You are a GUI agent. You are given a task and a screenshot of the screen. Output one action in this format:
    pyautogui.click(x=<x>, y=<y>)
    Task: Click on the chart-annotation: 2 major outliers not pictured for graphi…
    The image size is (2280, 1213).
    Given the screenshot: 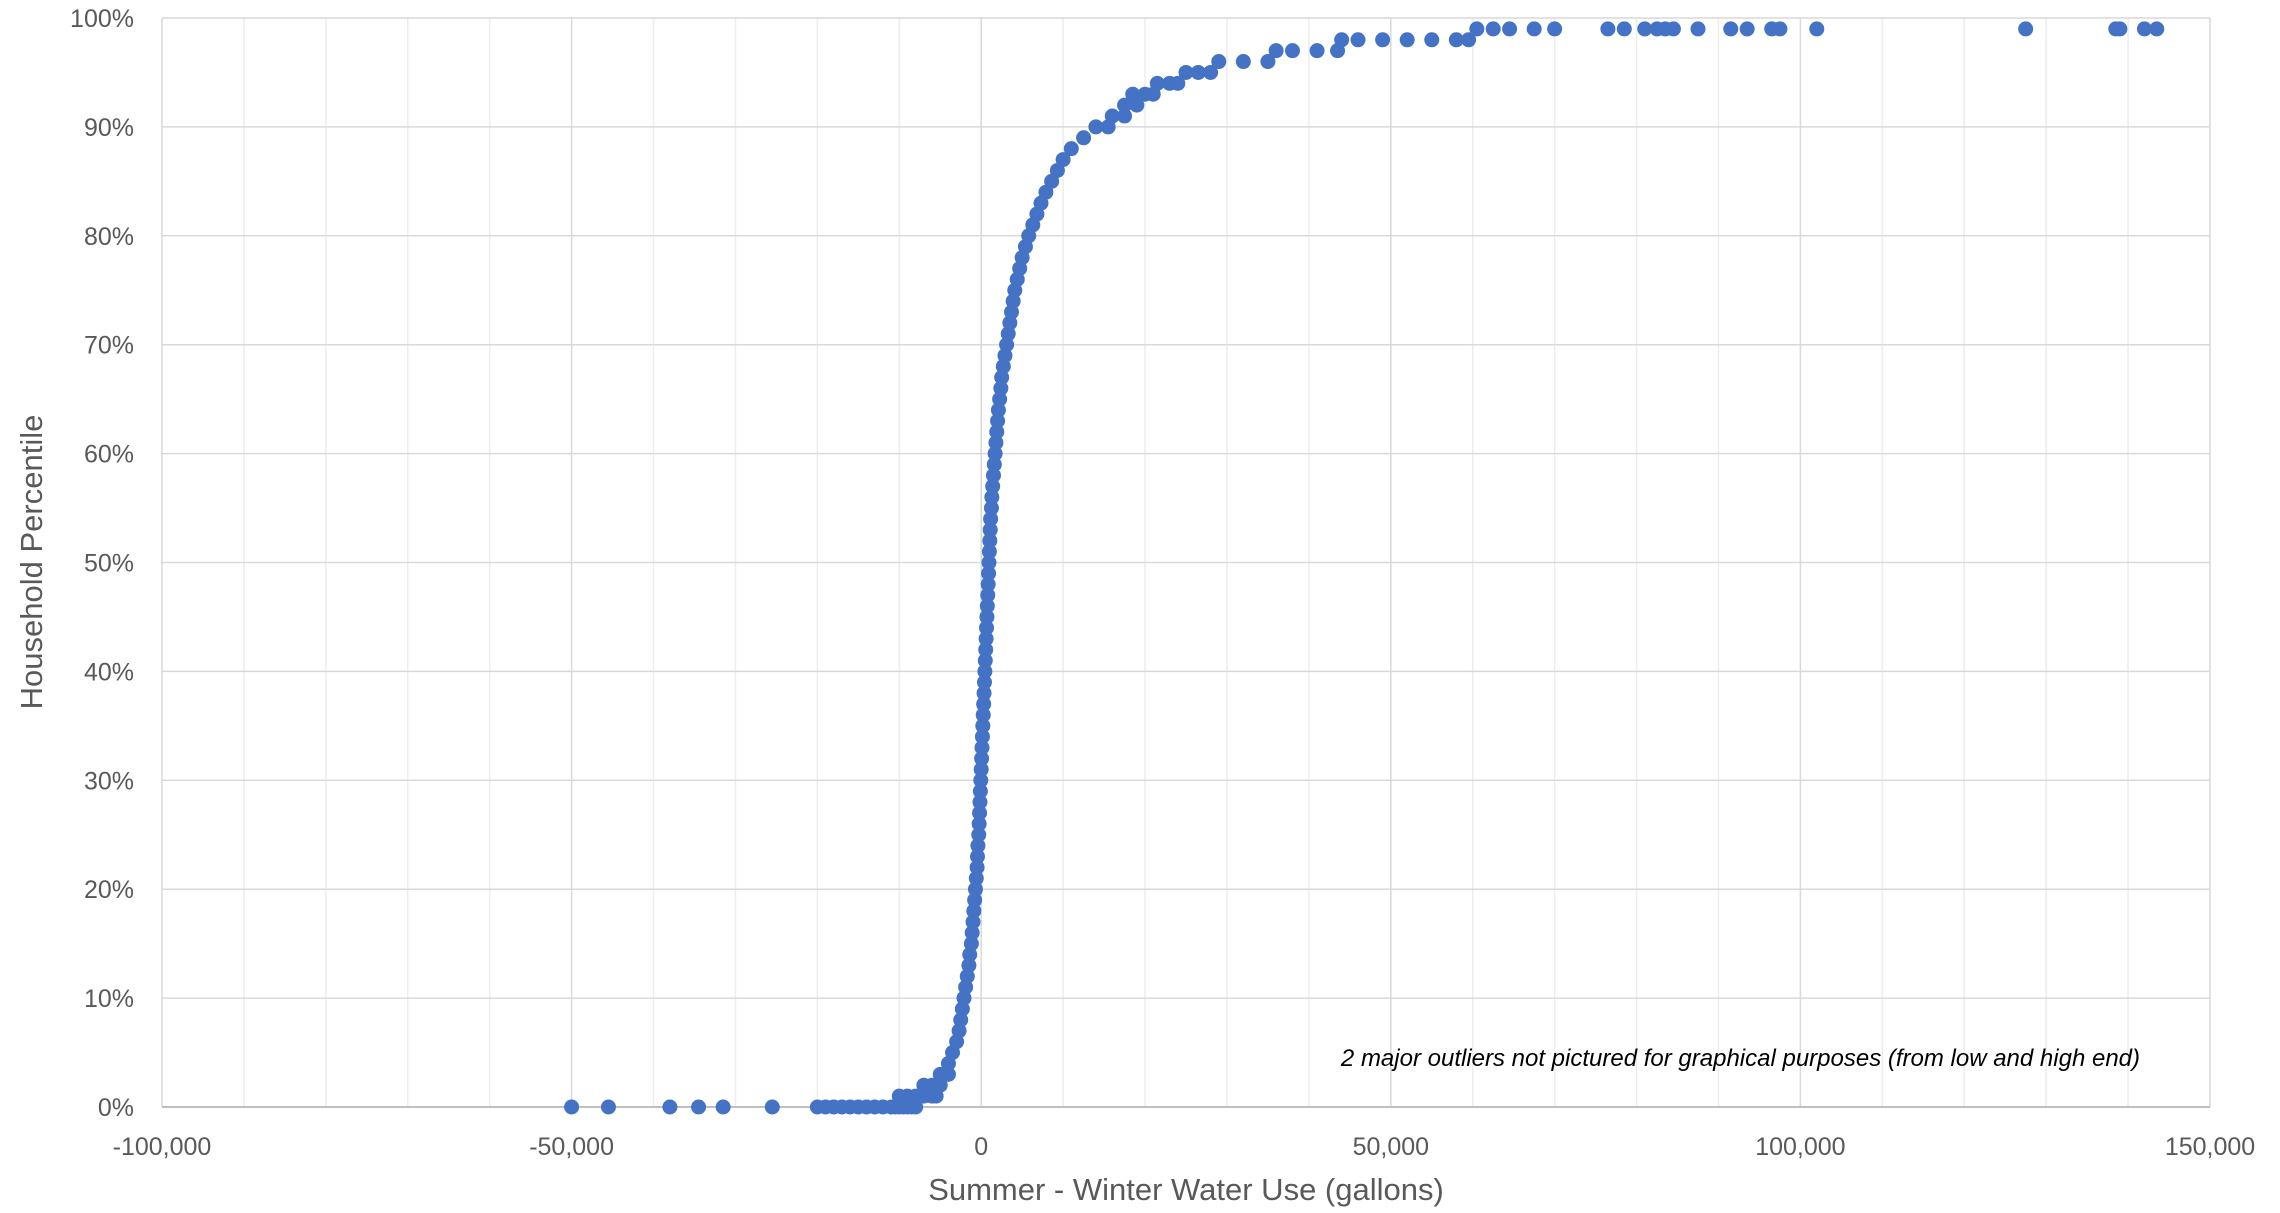 What is the action you would take?
    pyautogui.click(x=1740, y=1058)
    